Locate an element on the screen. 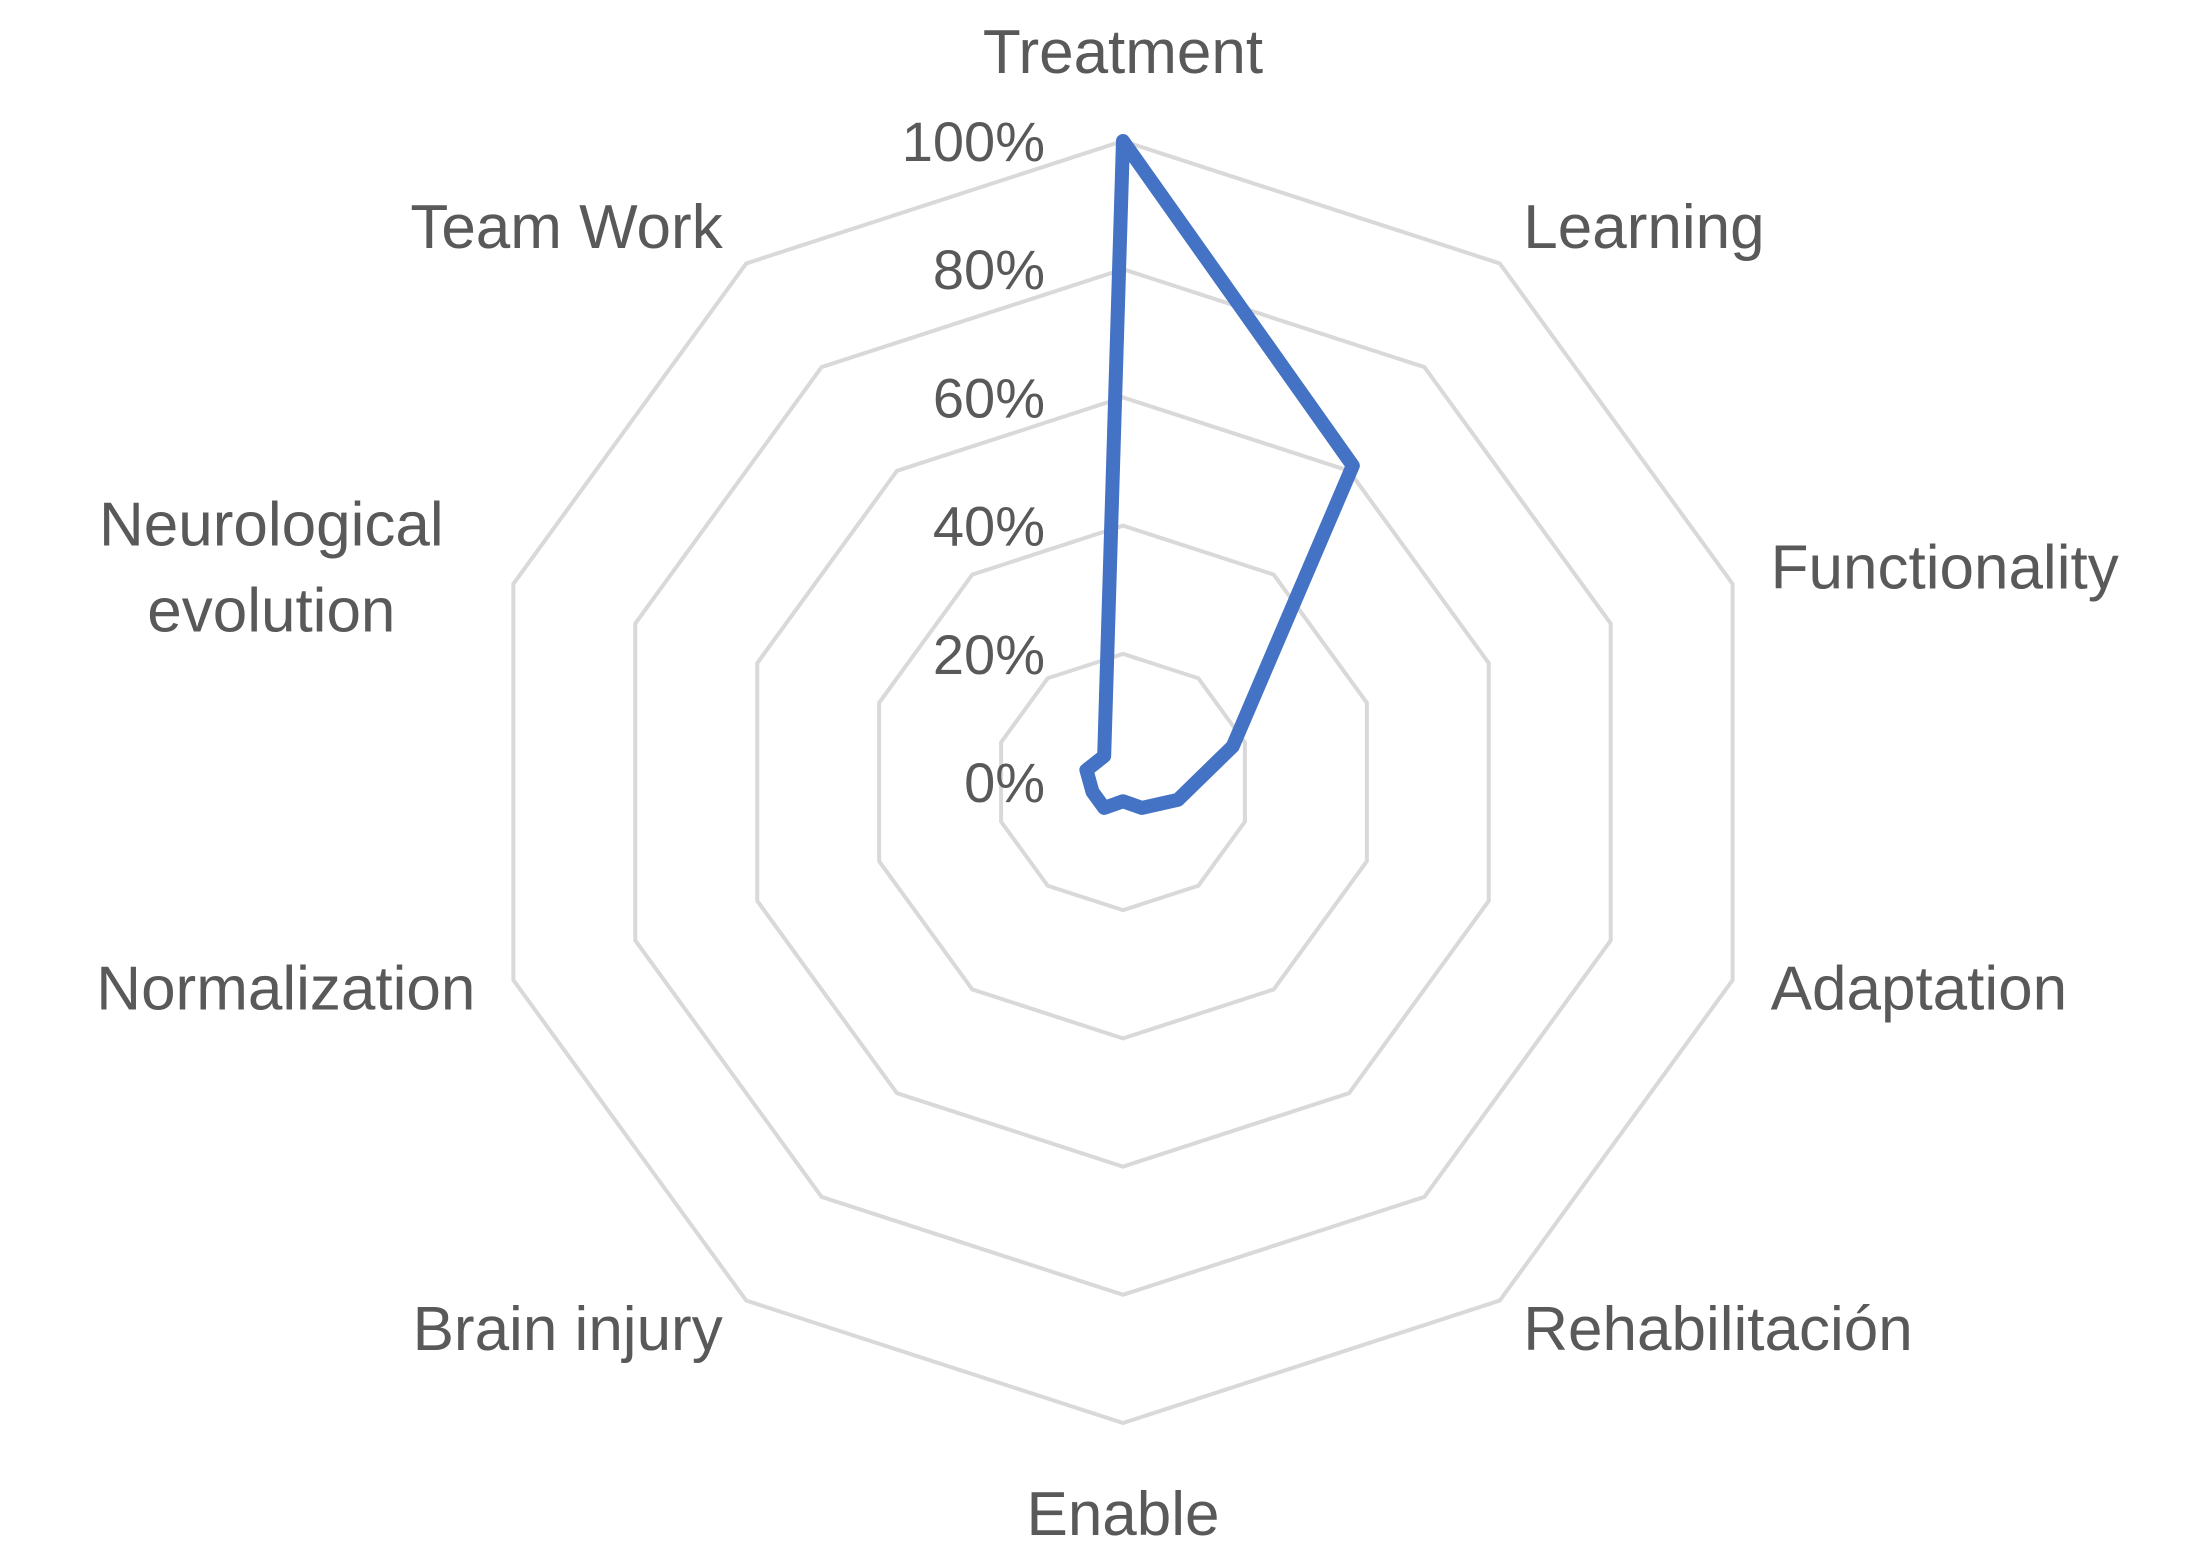 The height and width of the screenshot is (1568, 2190). category-label-line: Neurological is located at coordinates (271, 525).